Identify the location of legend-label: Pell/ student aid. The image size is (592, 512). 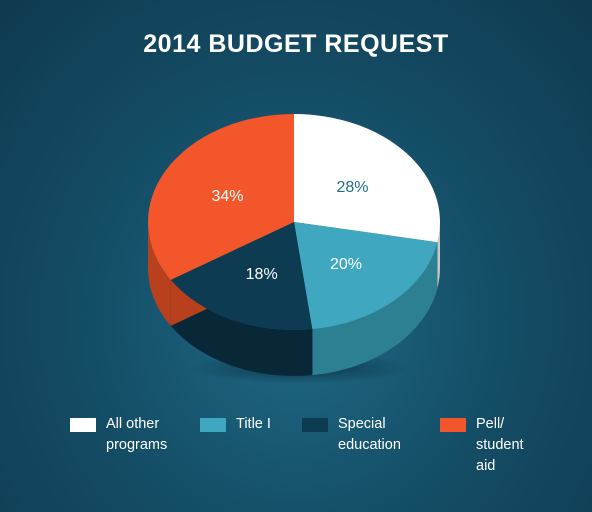
(500, 445).